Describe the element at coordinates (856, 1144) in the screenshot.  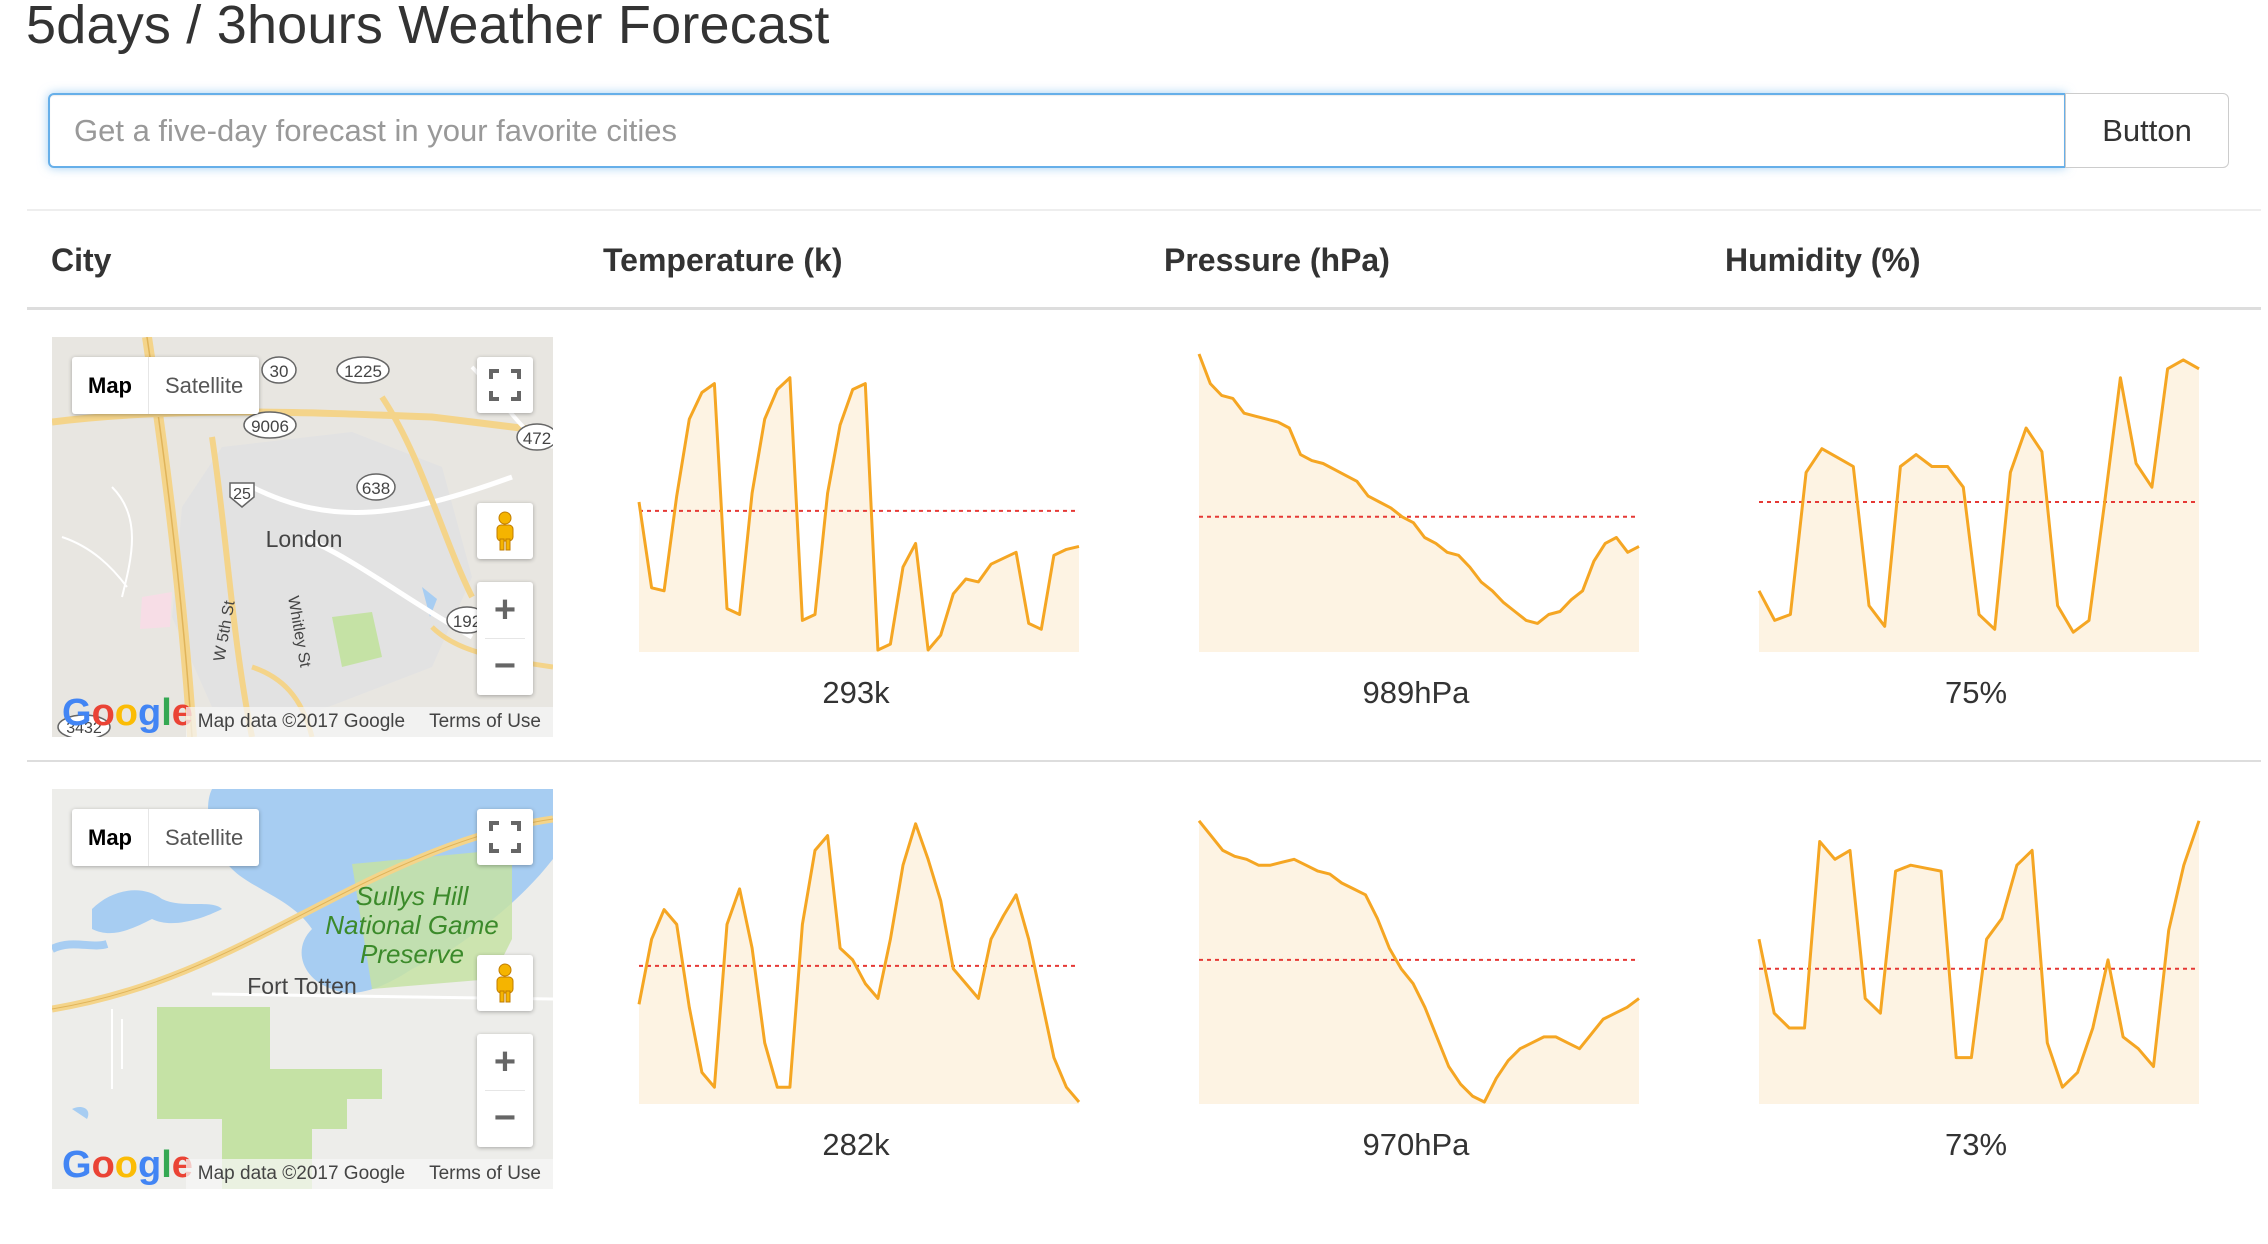
I see `temperature-value: 282k` at that location.